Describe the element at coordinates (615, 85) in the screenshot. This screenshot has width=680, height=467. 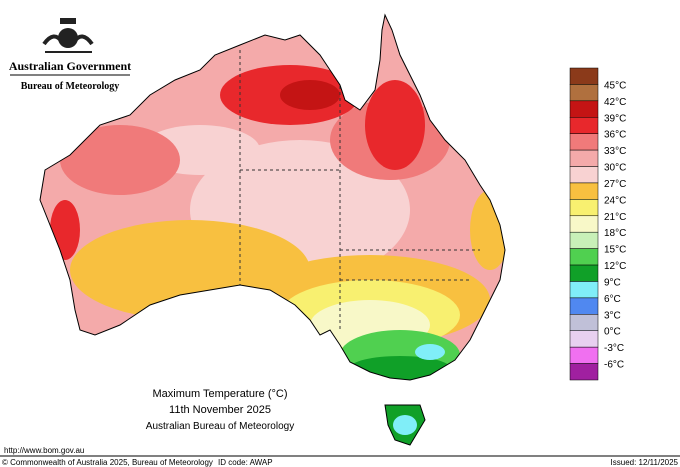
I see `legend-label: 45°C` at that location.